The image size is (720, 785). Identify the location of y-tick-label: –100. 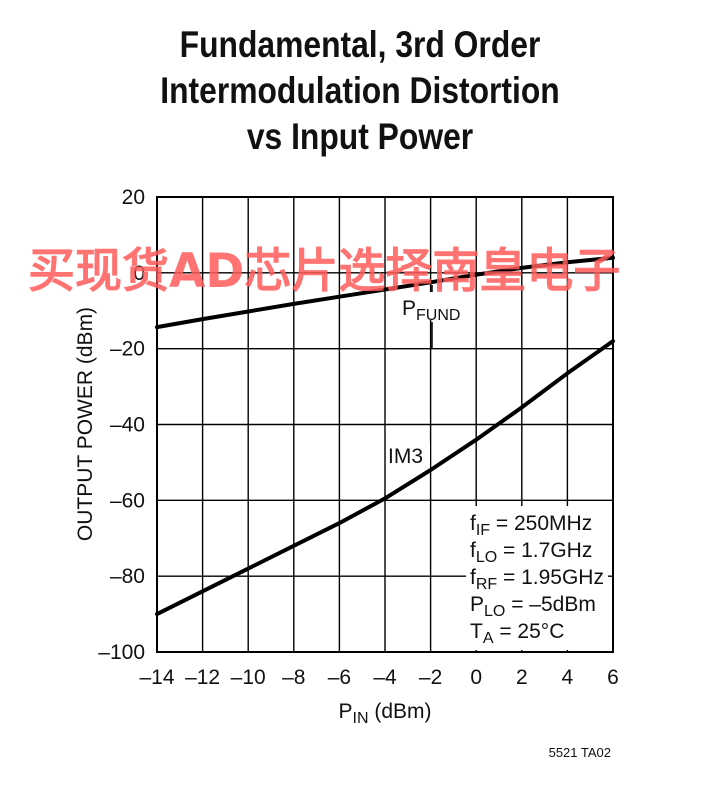
(121, 652).